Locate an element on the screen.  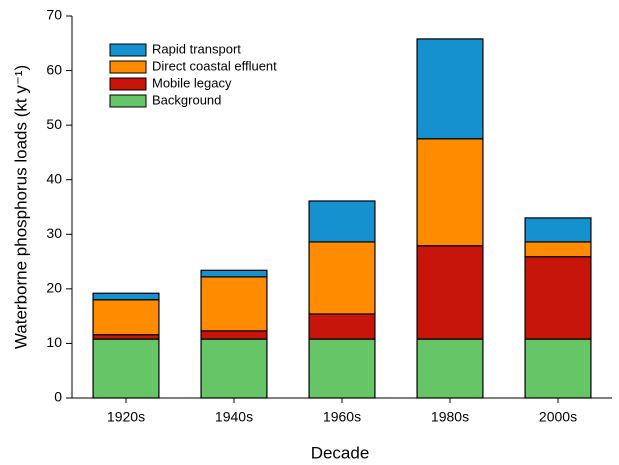
y-tick-label: 10 is located at coordinates (54, 342).